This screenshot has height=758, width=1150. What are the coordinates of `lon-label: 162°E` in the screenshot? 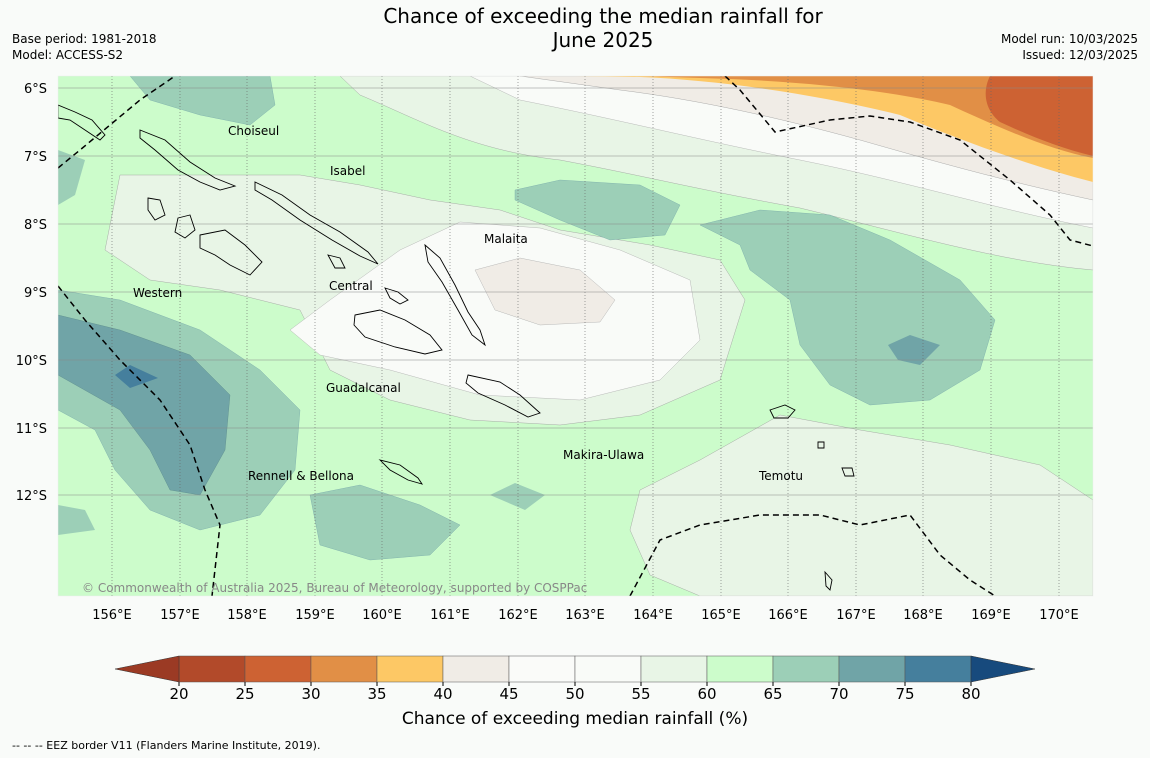 It's located at (518, 615).